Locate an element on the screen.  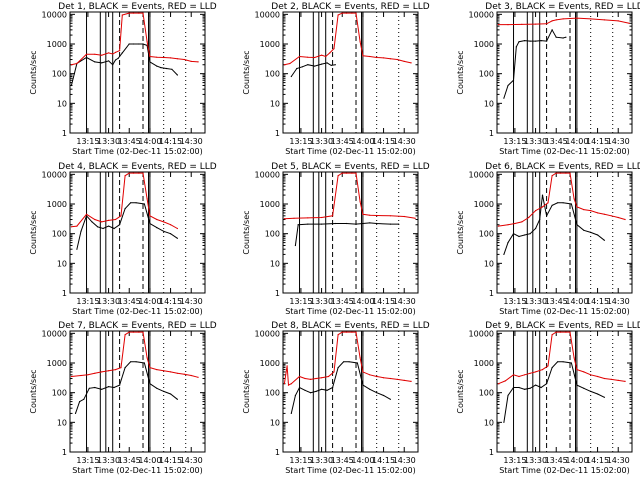
series-line-lld is located at coordinates (135, 354).